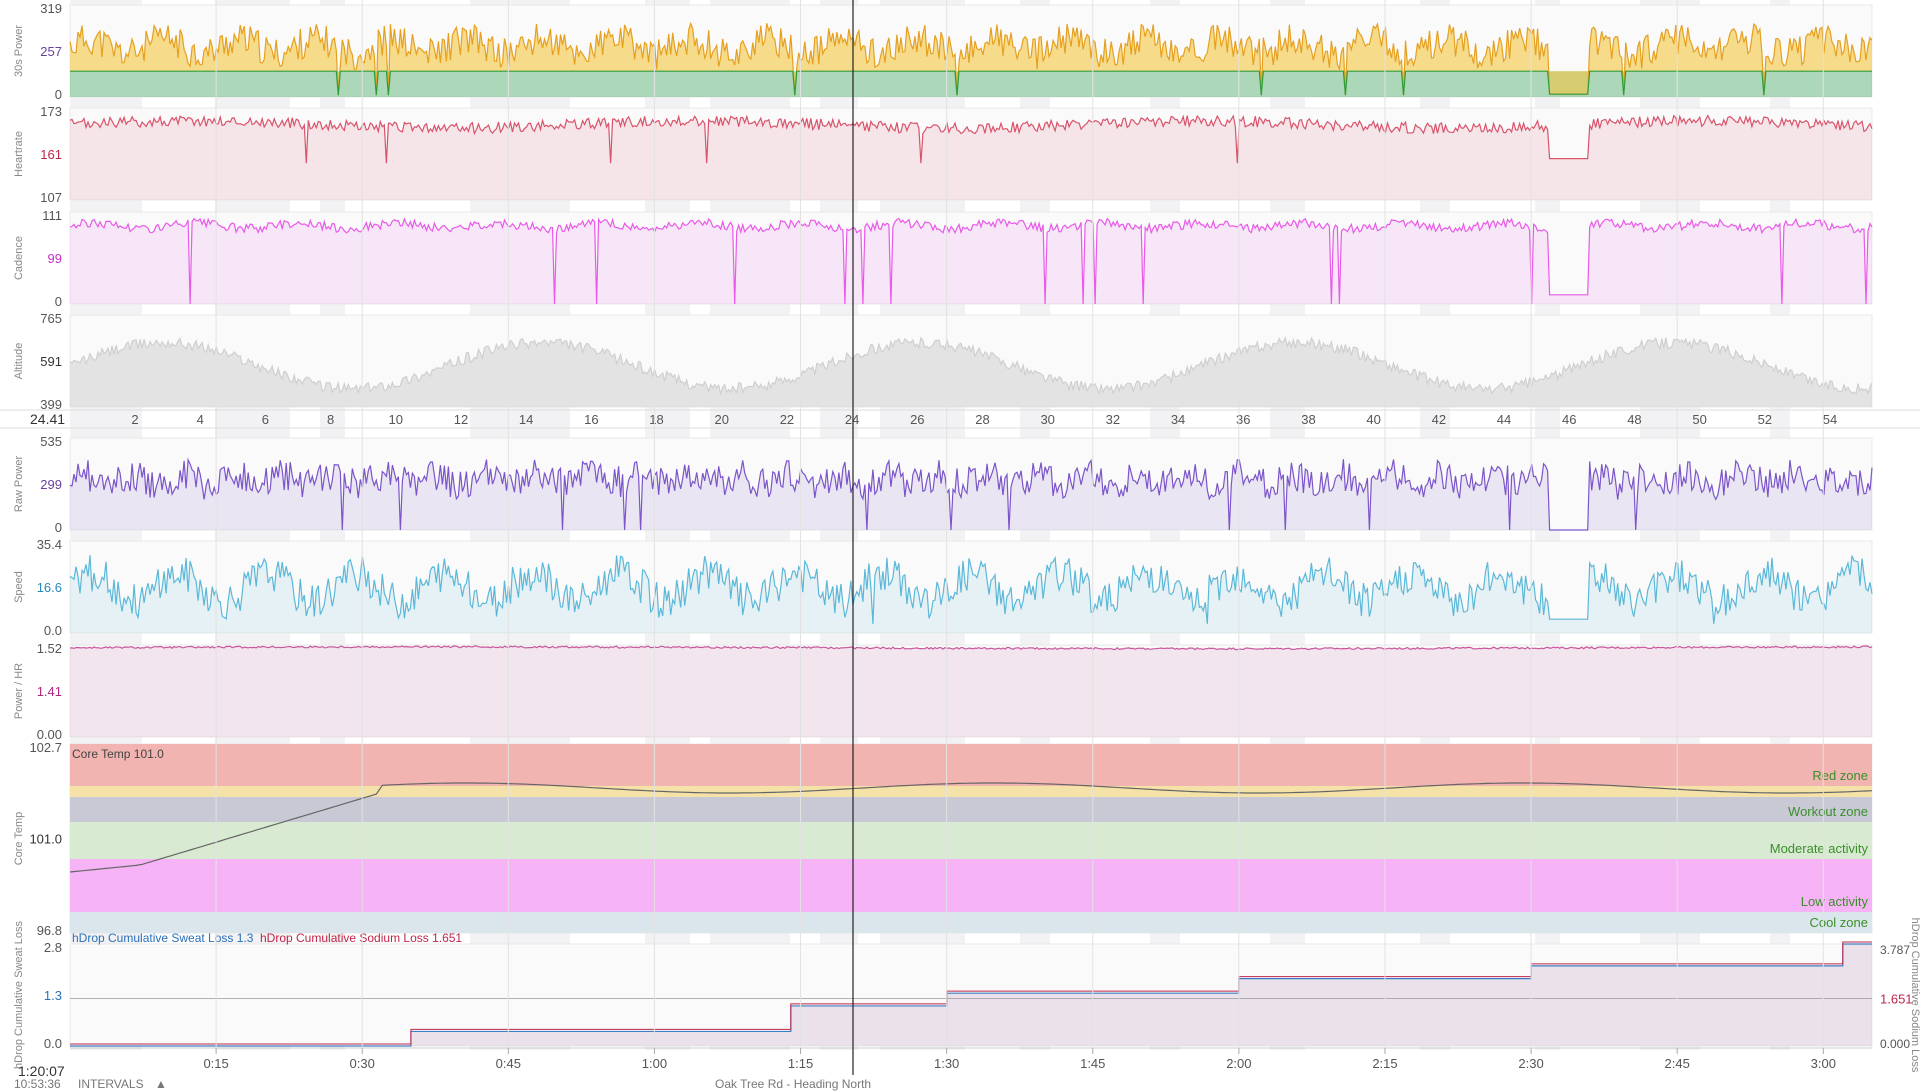  What do you see at coordinates (37, 1084) in the screenshot?
I see `footer-time: 10:53:36` at bounding box center [37, 1084].